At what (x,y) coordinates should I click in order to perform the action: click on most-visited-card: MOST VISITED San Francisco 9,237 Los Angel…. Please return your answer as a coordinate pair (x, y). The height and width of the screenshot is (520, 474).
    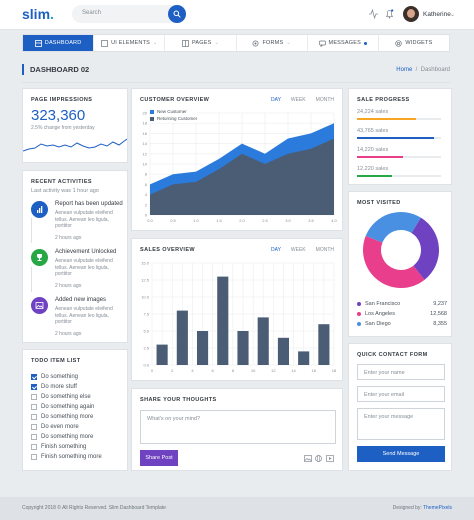
    Looking at the image, I should click on (400, 264).